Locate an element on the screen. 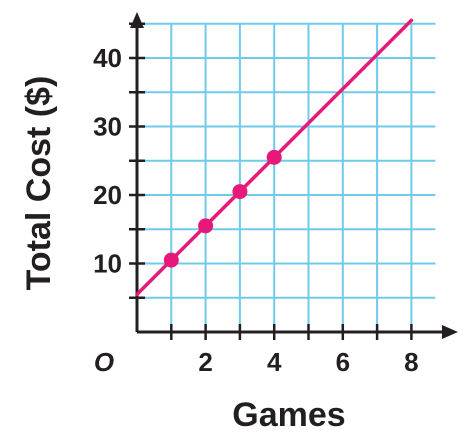 Image resolution: width=474 pixels, height=440 pixels. y-tick-label: 10 is located at coordinates (107, 264).